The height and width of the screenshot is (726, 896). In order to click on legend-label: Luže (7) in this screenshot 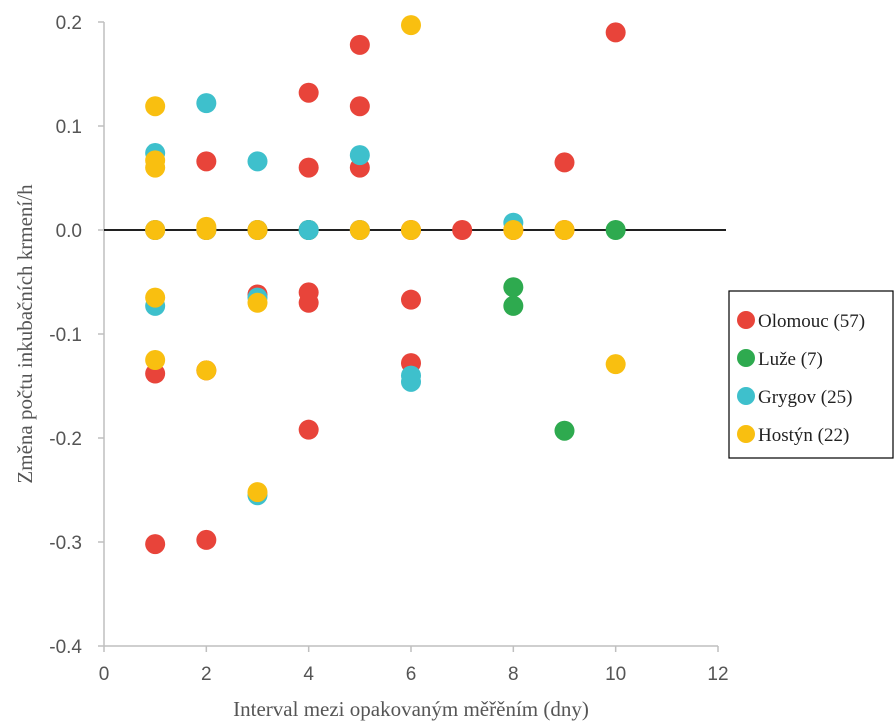, I will do `click(790, 359)`.